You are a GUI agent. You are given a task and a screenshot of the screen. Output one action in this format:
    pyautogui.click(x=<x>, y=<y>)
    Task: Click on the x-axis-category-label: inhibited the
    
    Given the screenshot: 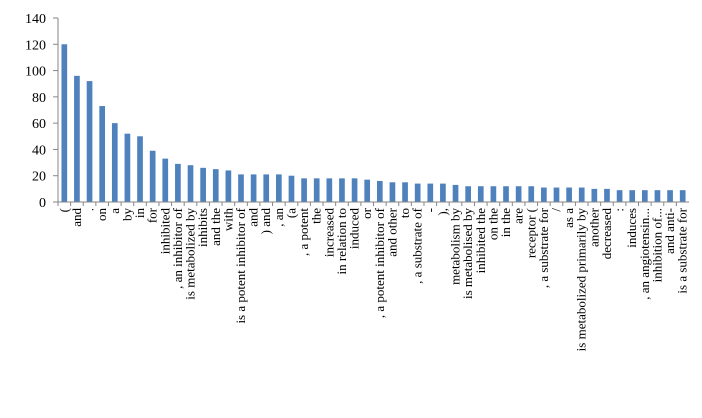 What is the action you would take?
    pyautogui.click(x=480, y=241)
    